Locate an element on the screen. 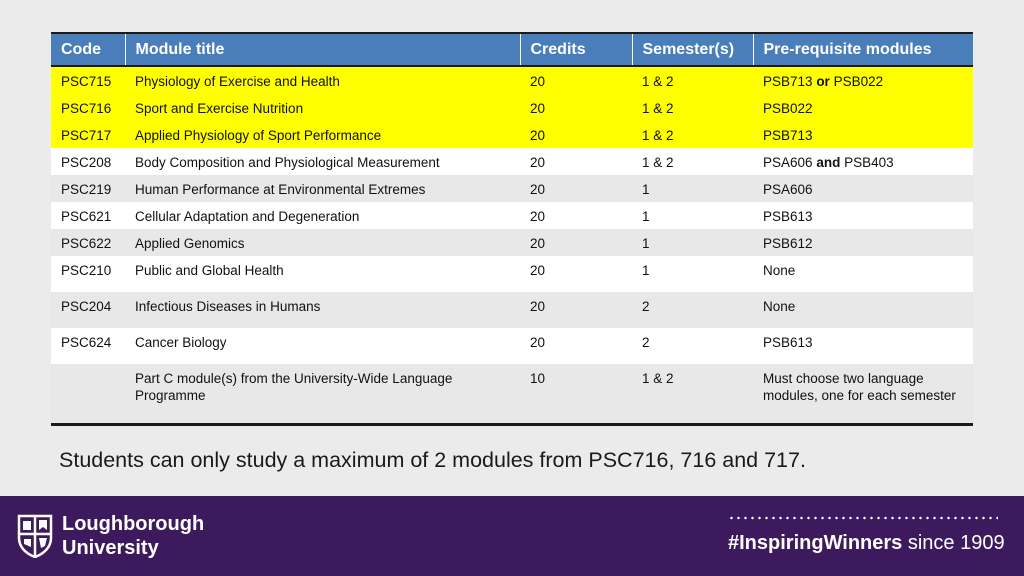 The image size is (1024, 576). header-prerequisites: Pre-requisite modules is located at coordinates (862, 50).